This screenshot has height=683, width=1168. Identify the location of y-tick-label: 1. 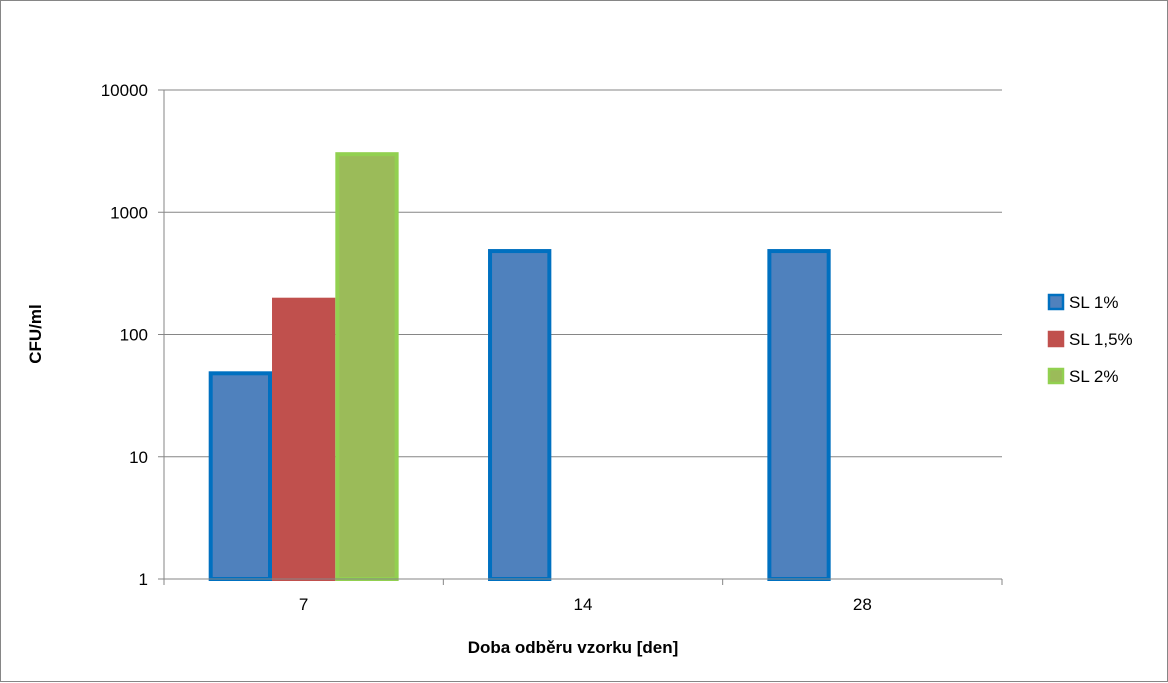
(143, 579).